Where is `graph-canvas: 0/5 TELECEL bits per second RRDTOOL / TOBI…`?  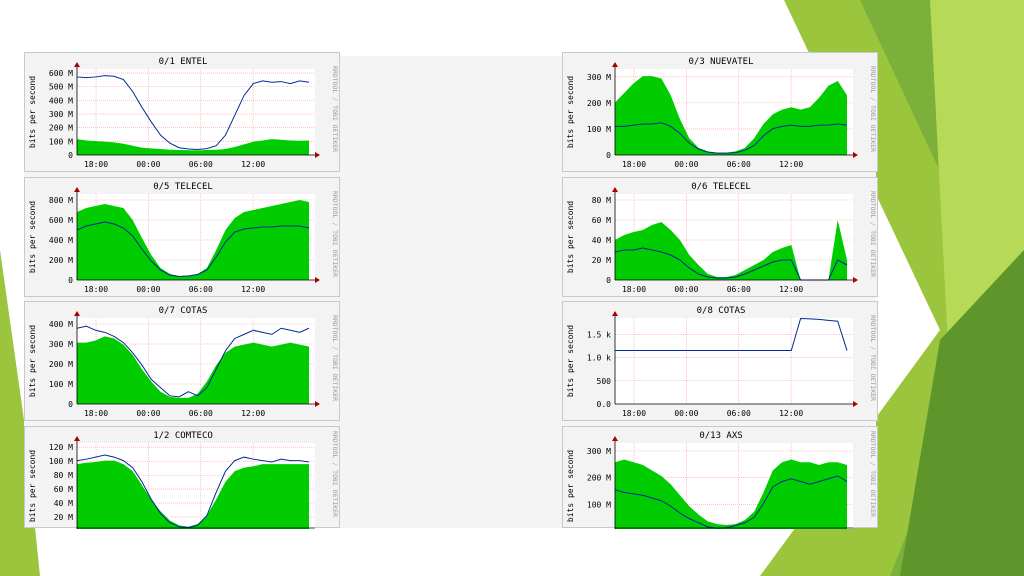
graph-canvas: 0/5 TELECEL bits per second RRDTOOL / TOBI… is located at coordinates (183, 238).